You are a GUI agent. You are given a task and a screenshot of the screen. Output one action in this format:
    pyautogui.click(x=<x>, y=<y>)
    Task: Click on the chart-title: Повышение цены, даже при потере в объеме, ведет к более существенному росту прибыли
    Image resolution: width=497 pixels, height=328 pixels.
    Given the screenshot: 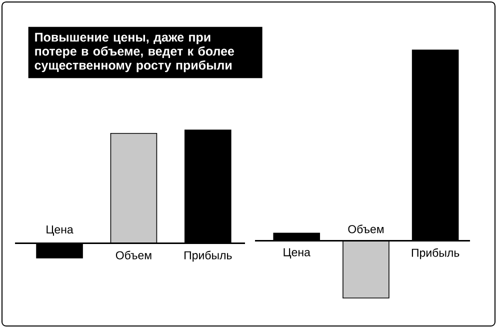 What is the action you would take?
    pyautogui.click(x=134, y=52)
    